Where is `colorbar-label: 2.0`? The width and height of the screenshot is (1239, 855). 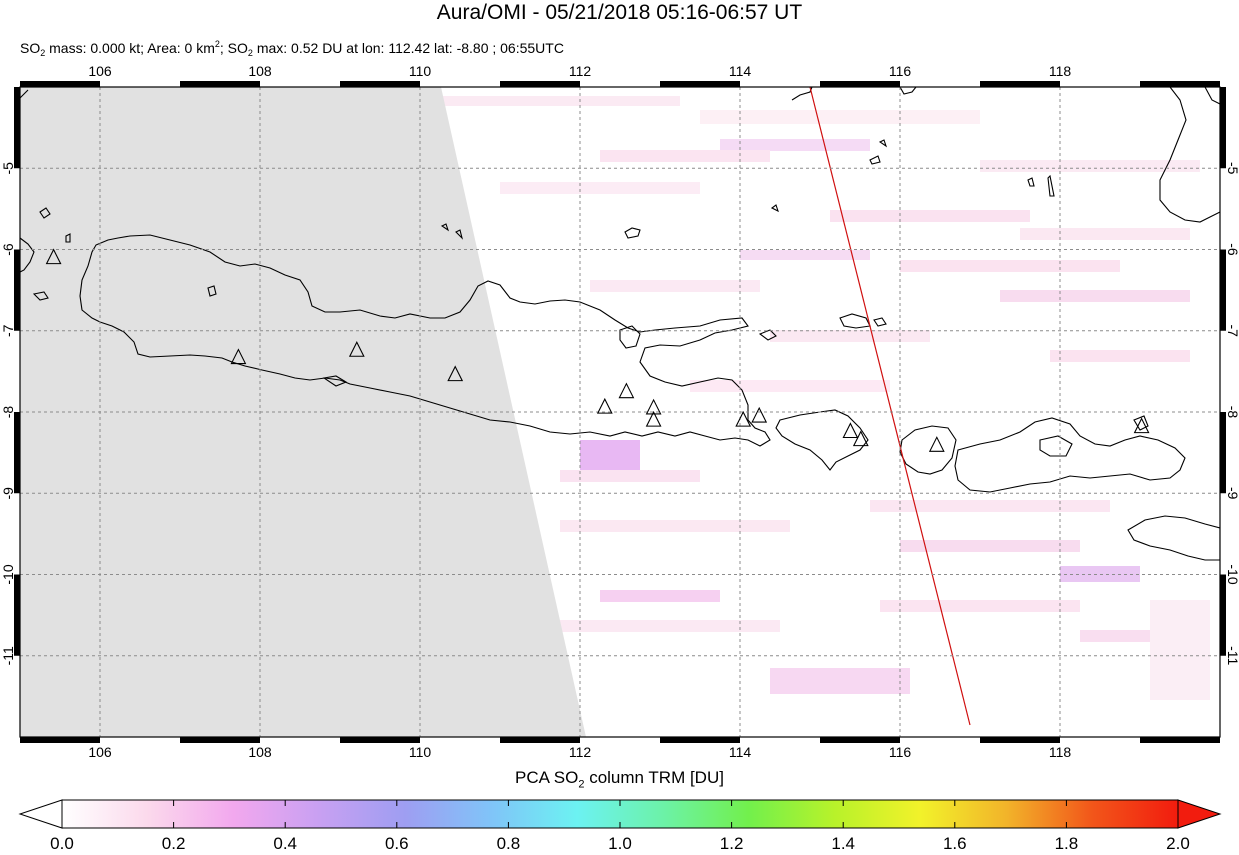
colorbar-label: 2.0 is located at coordinates (1178, 843).